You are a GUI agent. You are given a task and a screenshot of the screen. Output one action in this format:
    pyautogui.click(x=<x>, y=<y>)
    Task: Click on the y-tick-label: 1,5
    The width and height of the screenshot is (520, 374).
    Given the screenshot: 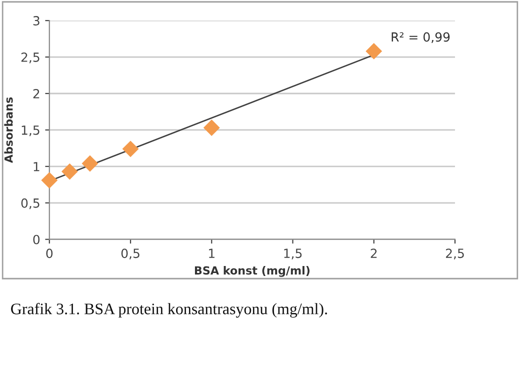 What is the action you would take?
    pyautogui.click(x=31, y=131)
    